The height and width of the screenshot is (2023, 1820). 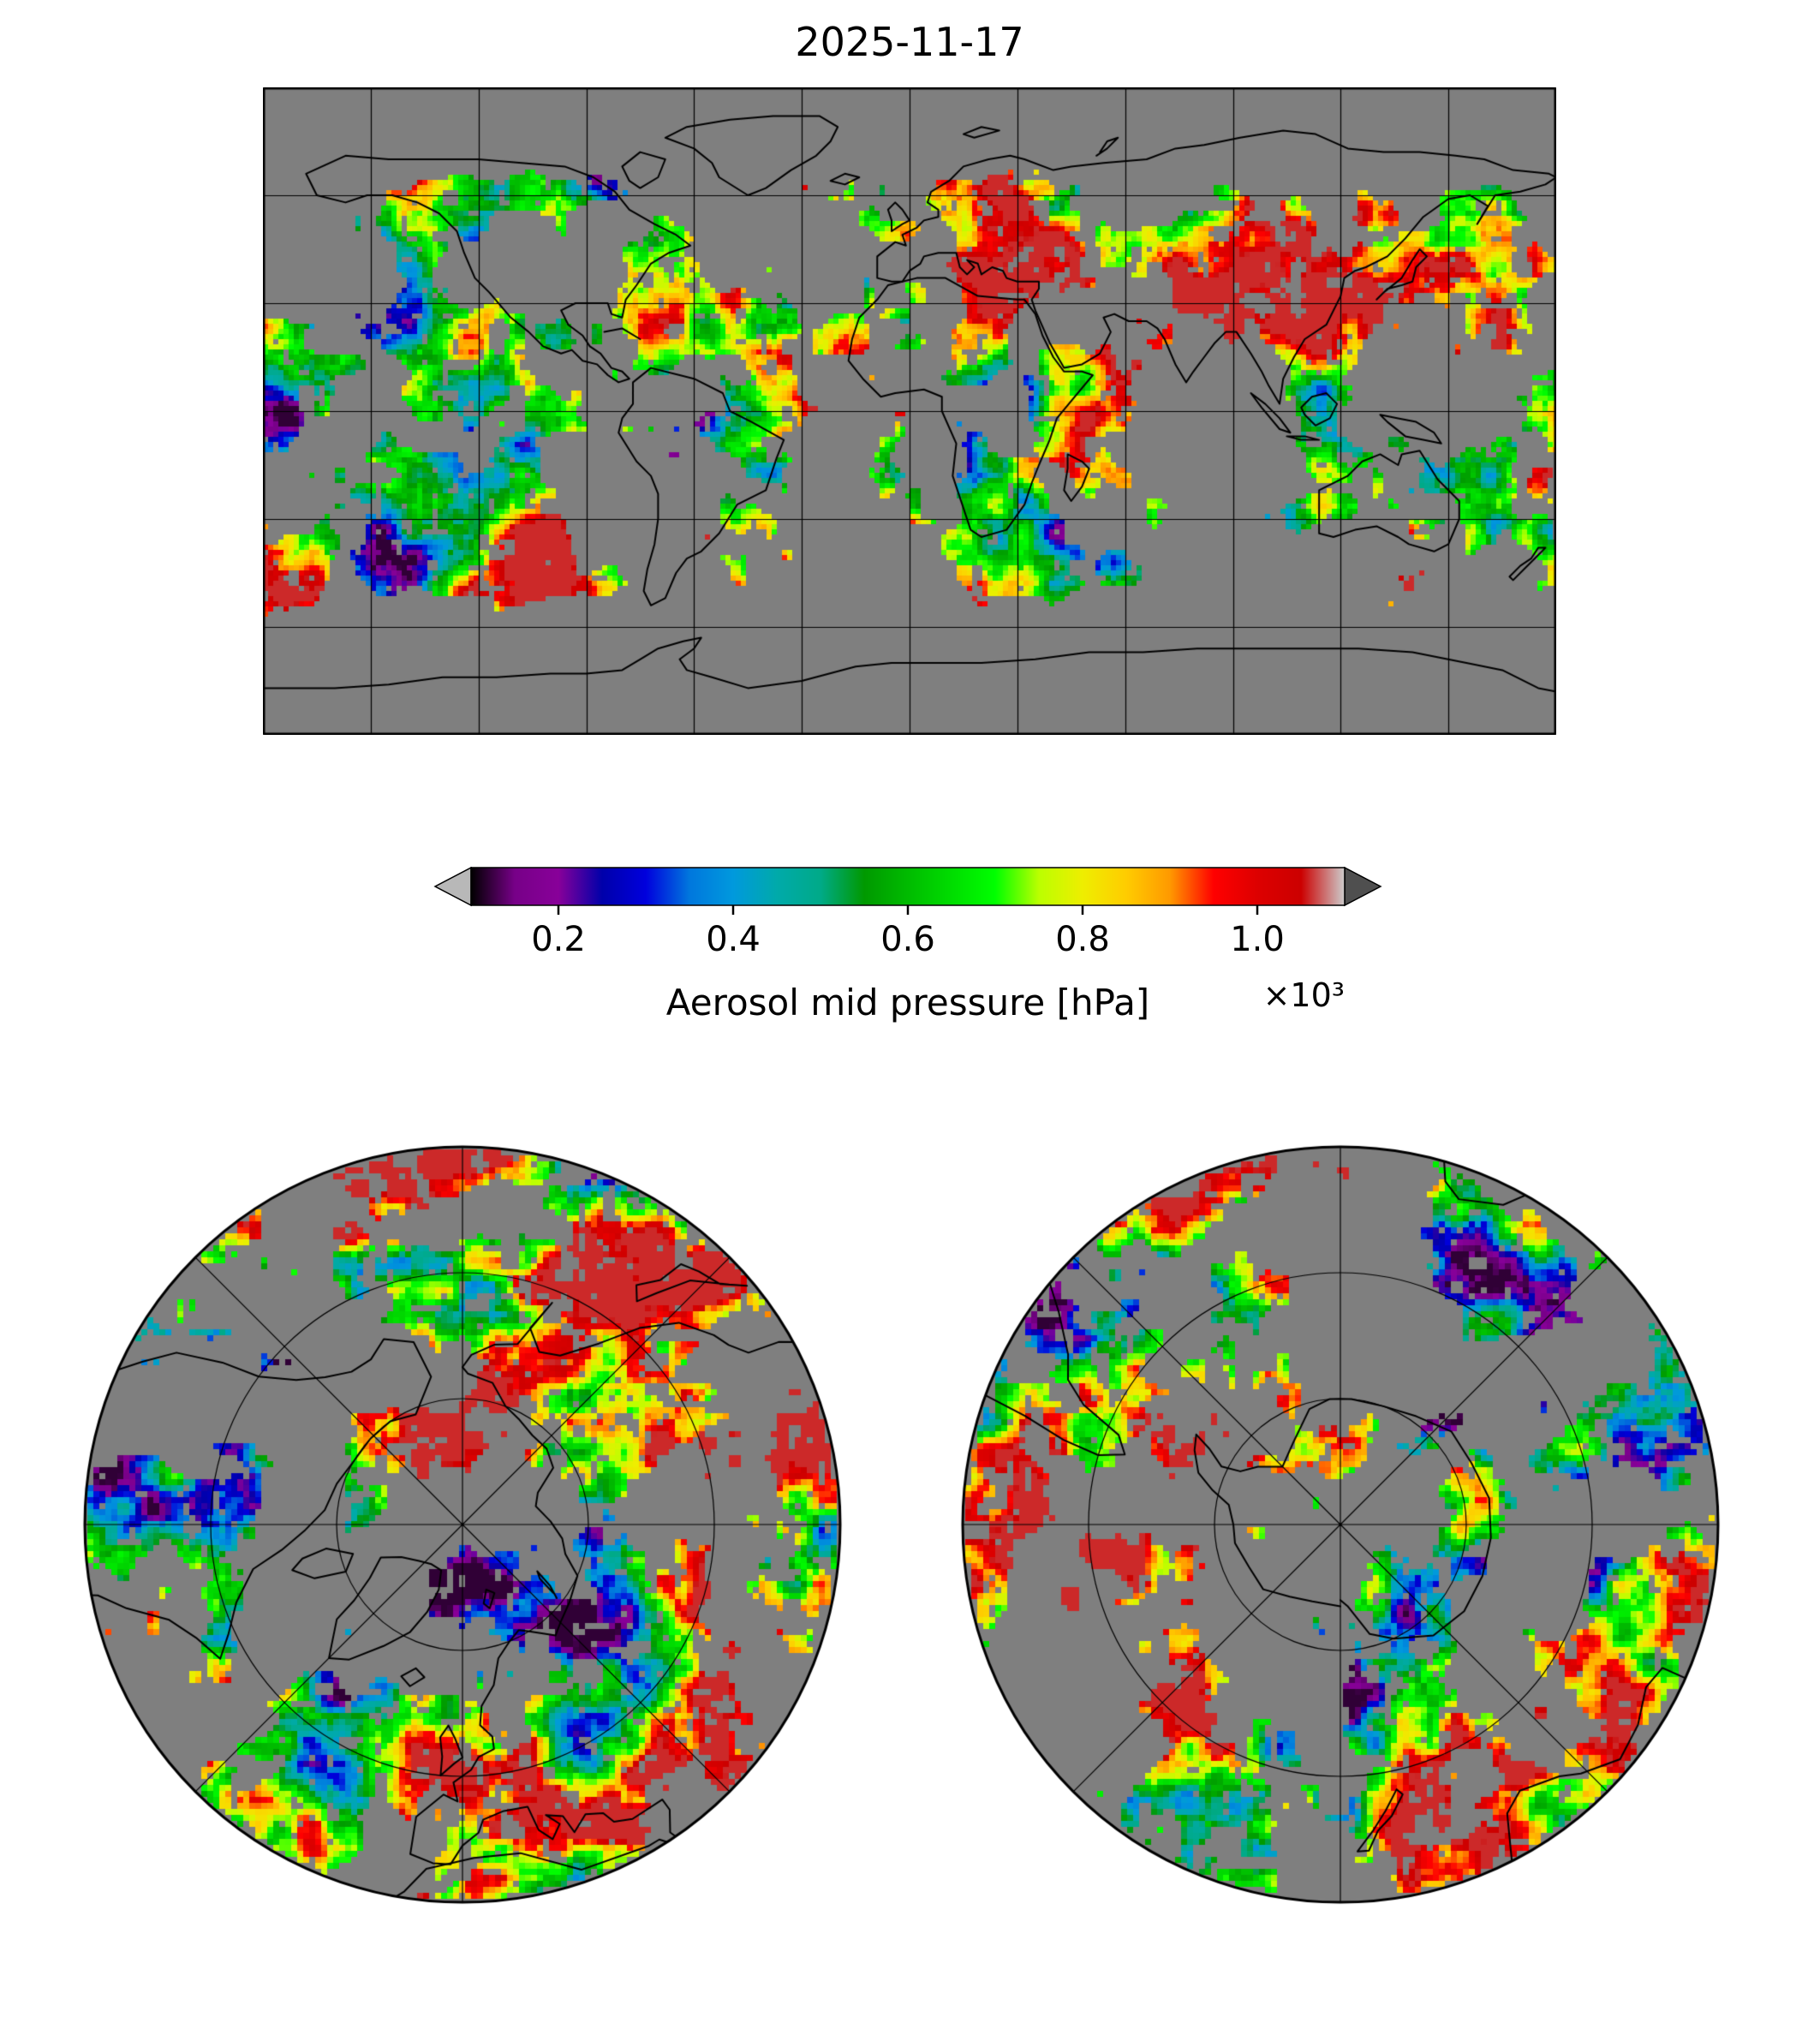 I want to click on colorbar-tick-label: 0.4, so click(x=733, y=939).